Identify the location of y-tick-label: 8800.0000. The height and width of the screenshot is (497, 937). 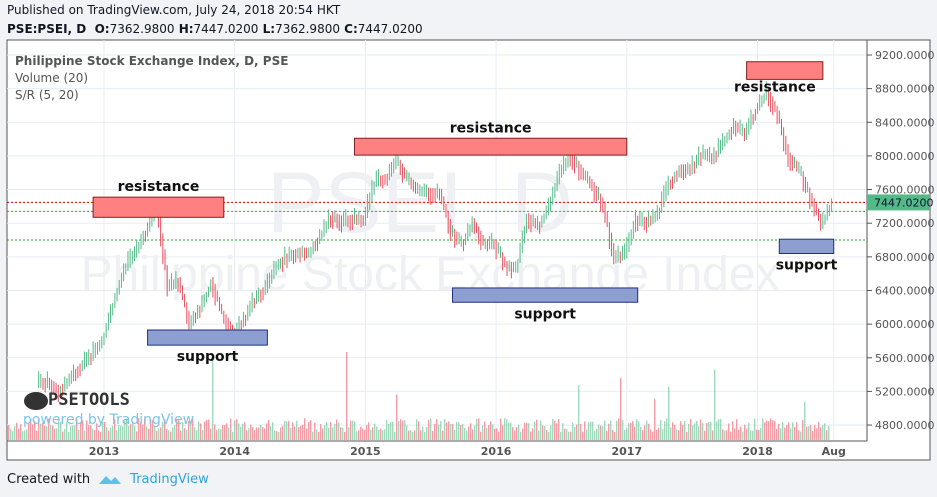
(905, 89).